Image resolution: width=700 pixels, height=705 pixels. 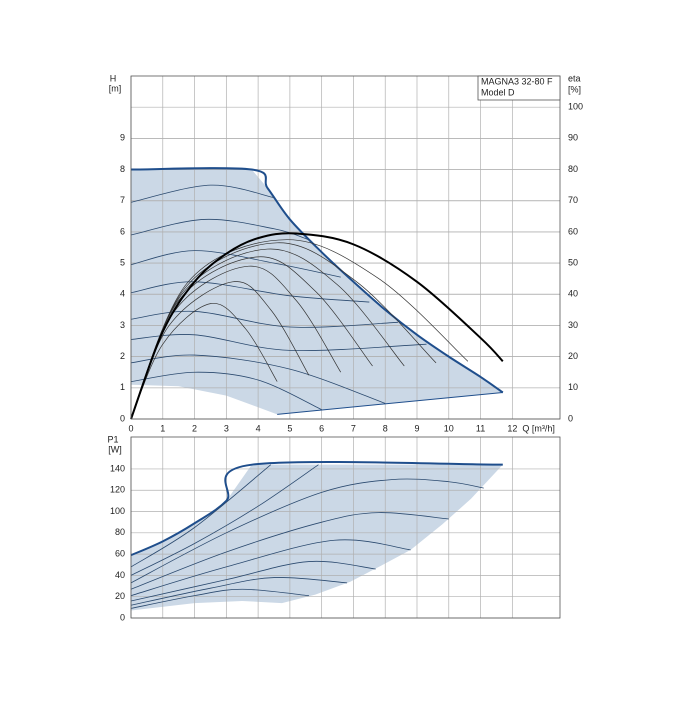 What do you see at coordinates (122, 262) in the screenshot?
I see `y-tick-label: 5` at bounding box center [122, 262].